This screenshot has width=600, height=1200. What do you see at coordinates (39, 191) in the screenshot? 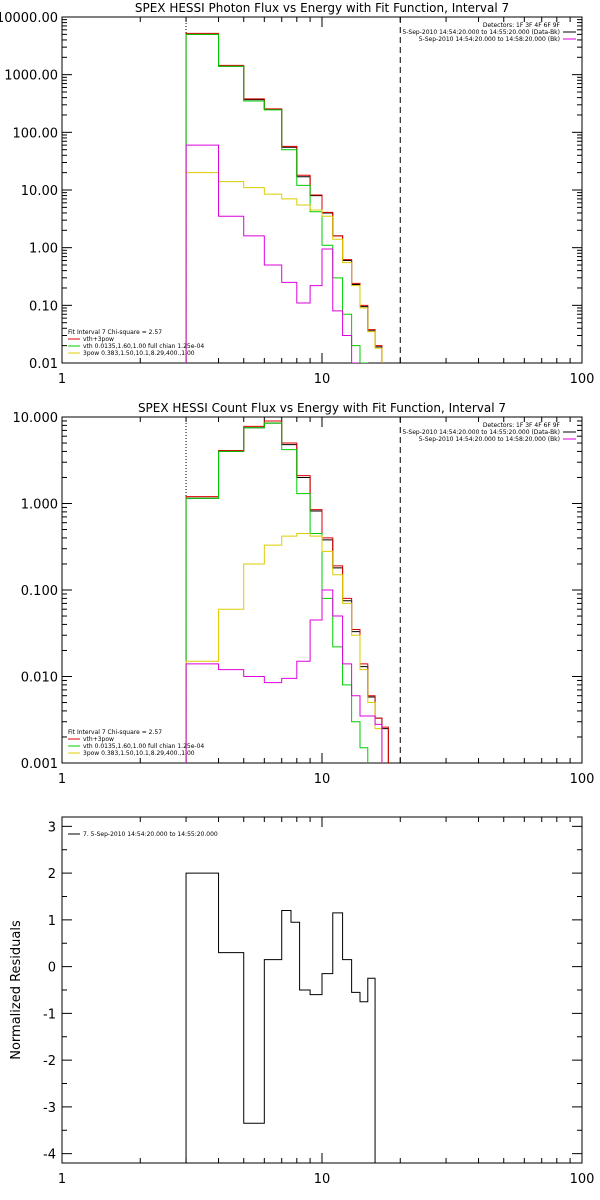
I see `y-tick-label: 10.00` at bounding box center [39, 191].